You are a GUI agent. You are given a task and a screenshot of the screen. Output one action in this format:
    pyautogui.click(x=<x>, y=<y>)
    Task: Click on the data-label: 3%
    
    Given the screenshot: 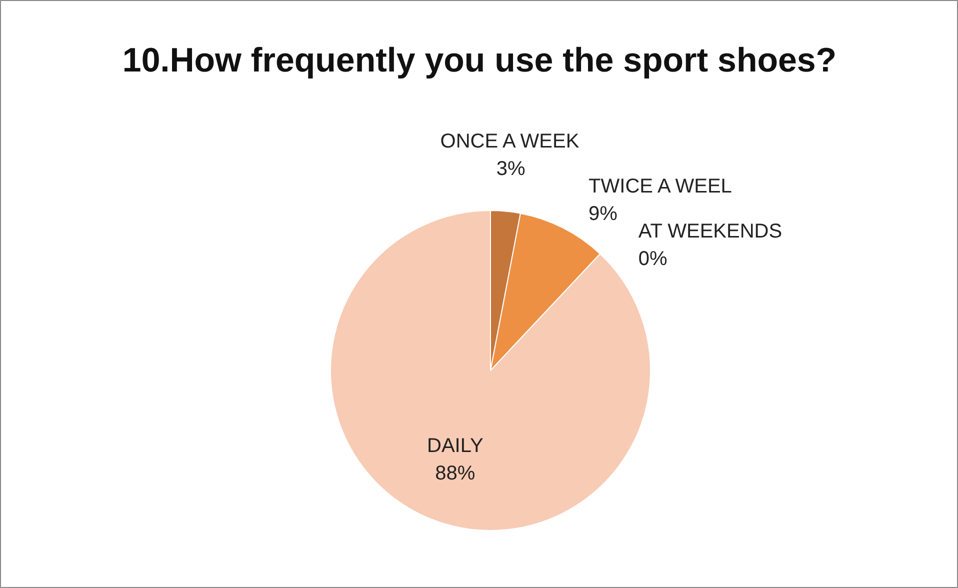 What is the action you would take?
    pyautogui.click(x=511, y=169)
    